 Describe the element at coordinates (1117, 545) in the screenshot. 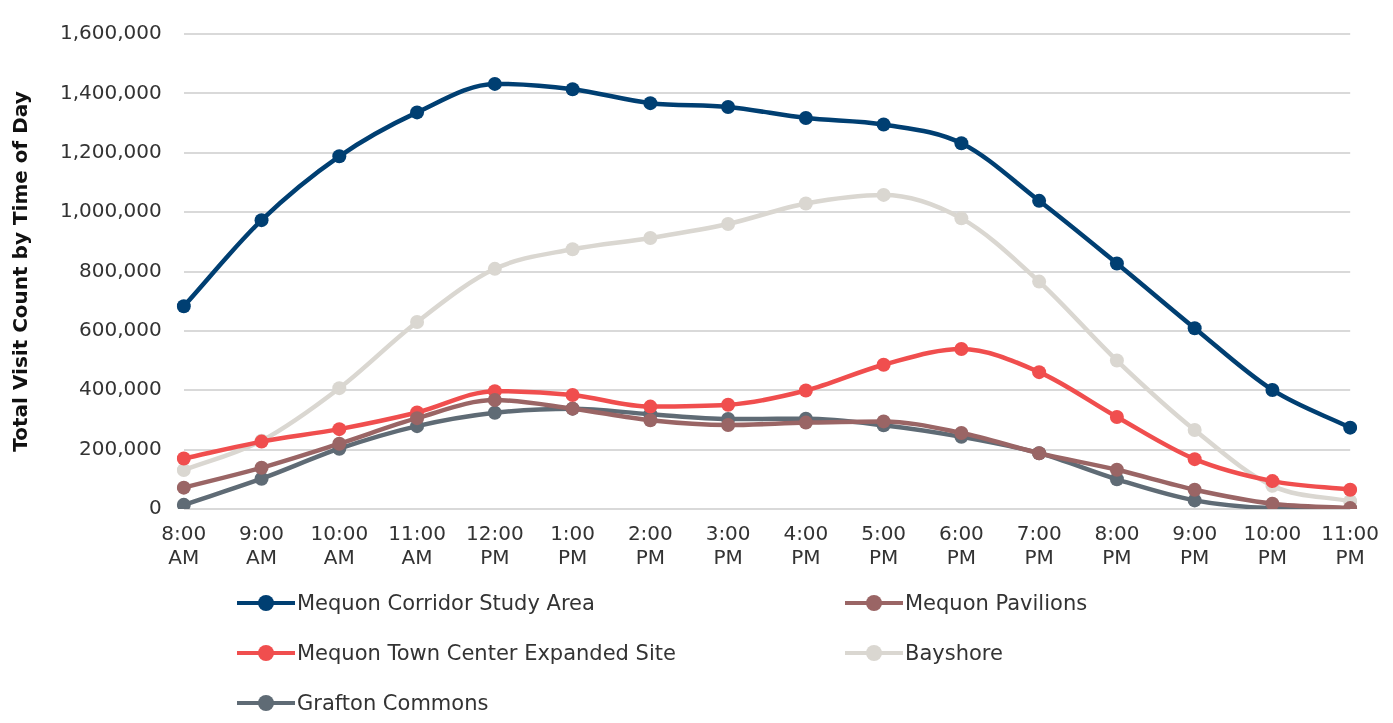

I see `x-tick-label: 8:00 PM` at that location.